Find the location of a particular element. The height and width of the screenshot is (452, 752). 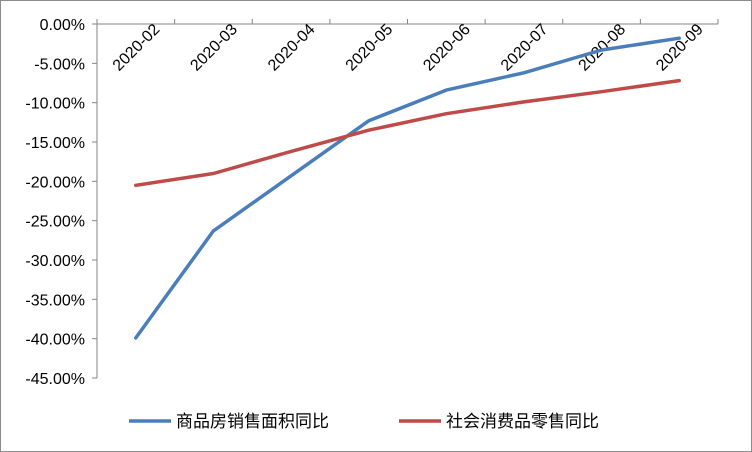

x-tick-label: 2020-02 is located at coordinates (137, 48).